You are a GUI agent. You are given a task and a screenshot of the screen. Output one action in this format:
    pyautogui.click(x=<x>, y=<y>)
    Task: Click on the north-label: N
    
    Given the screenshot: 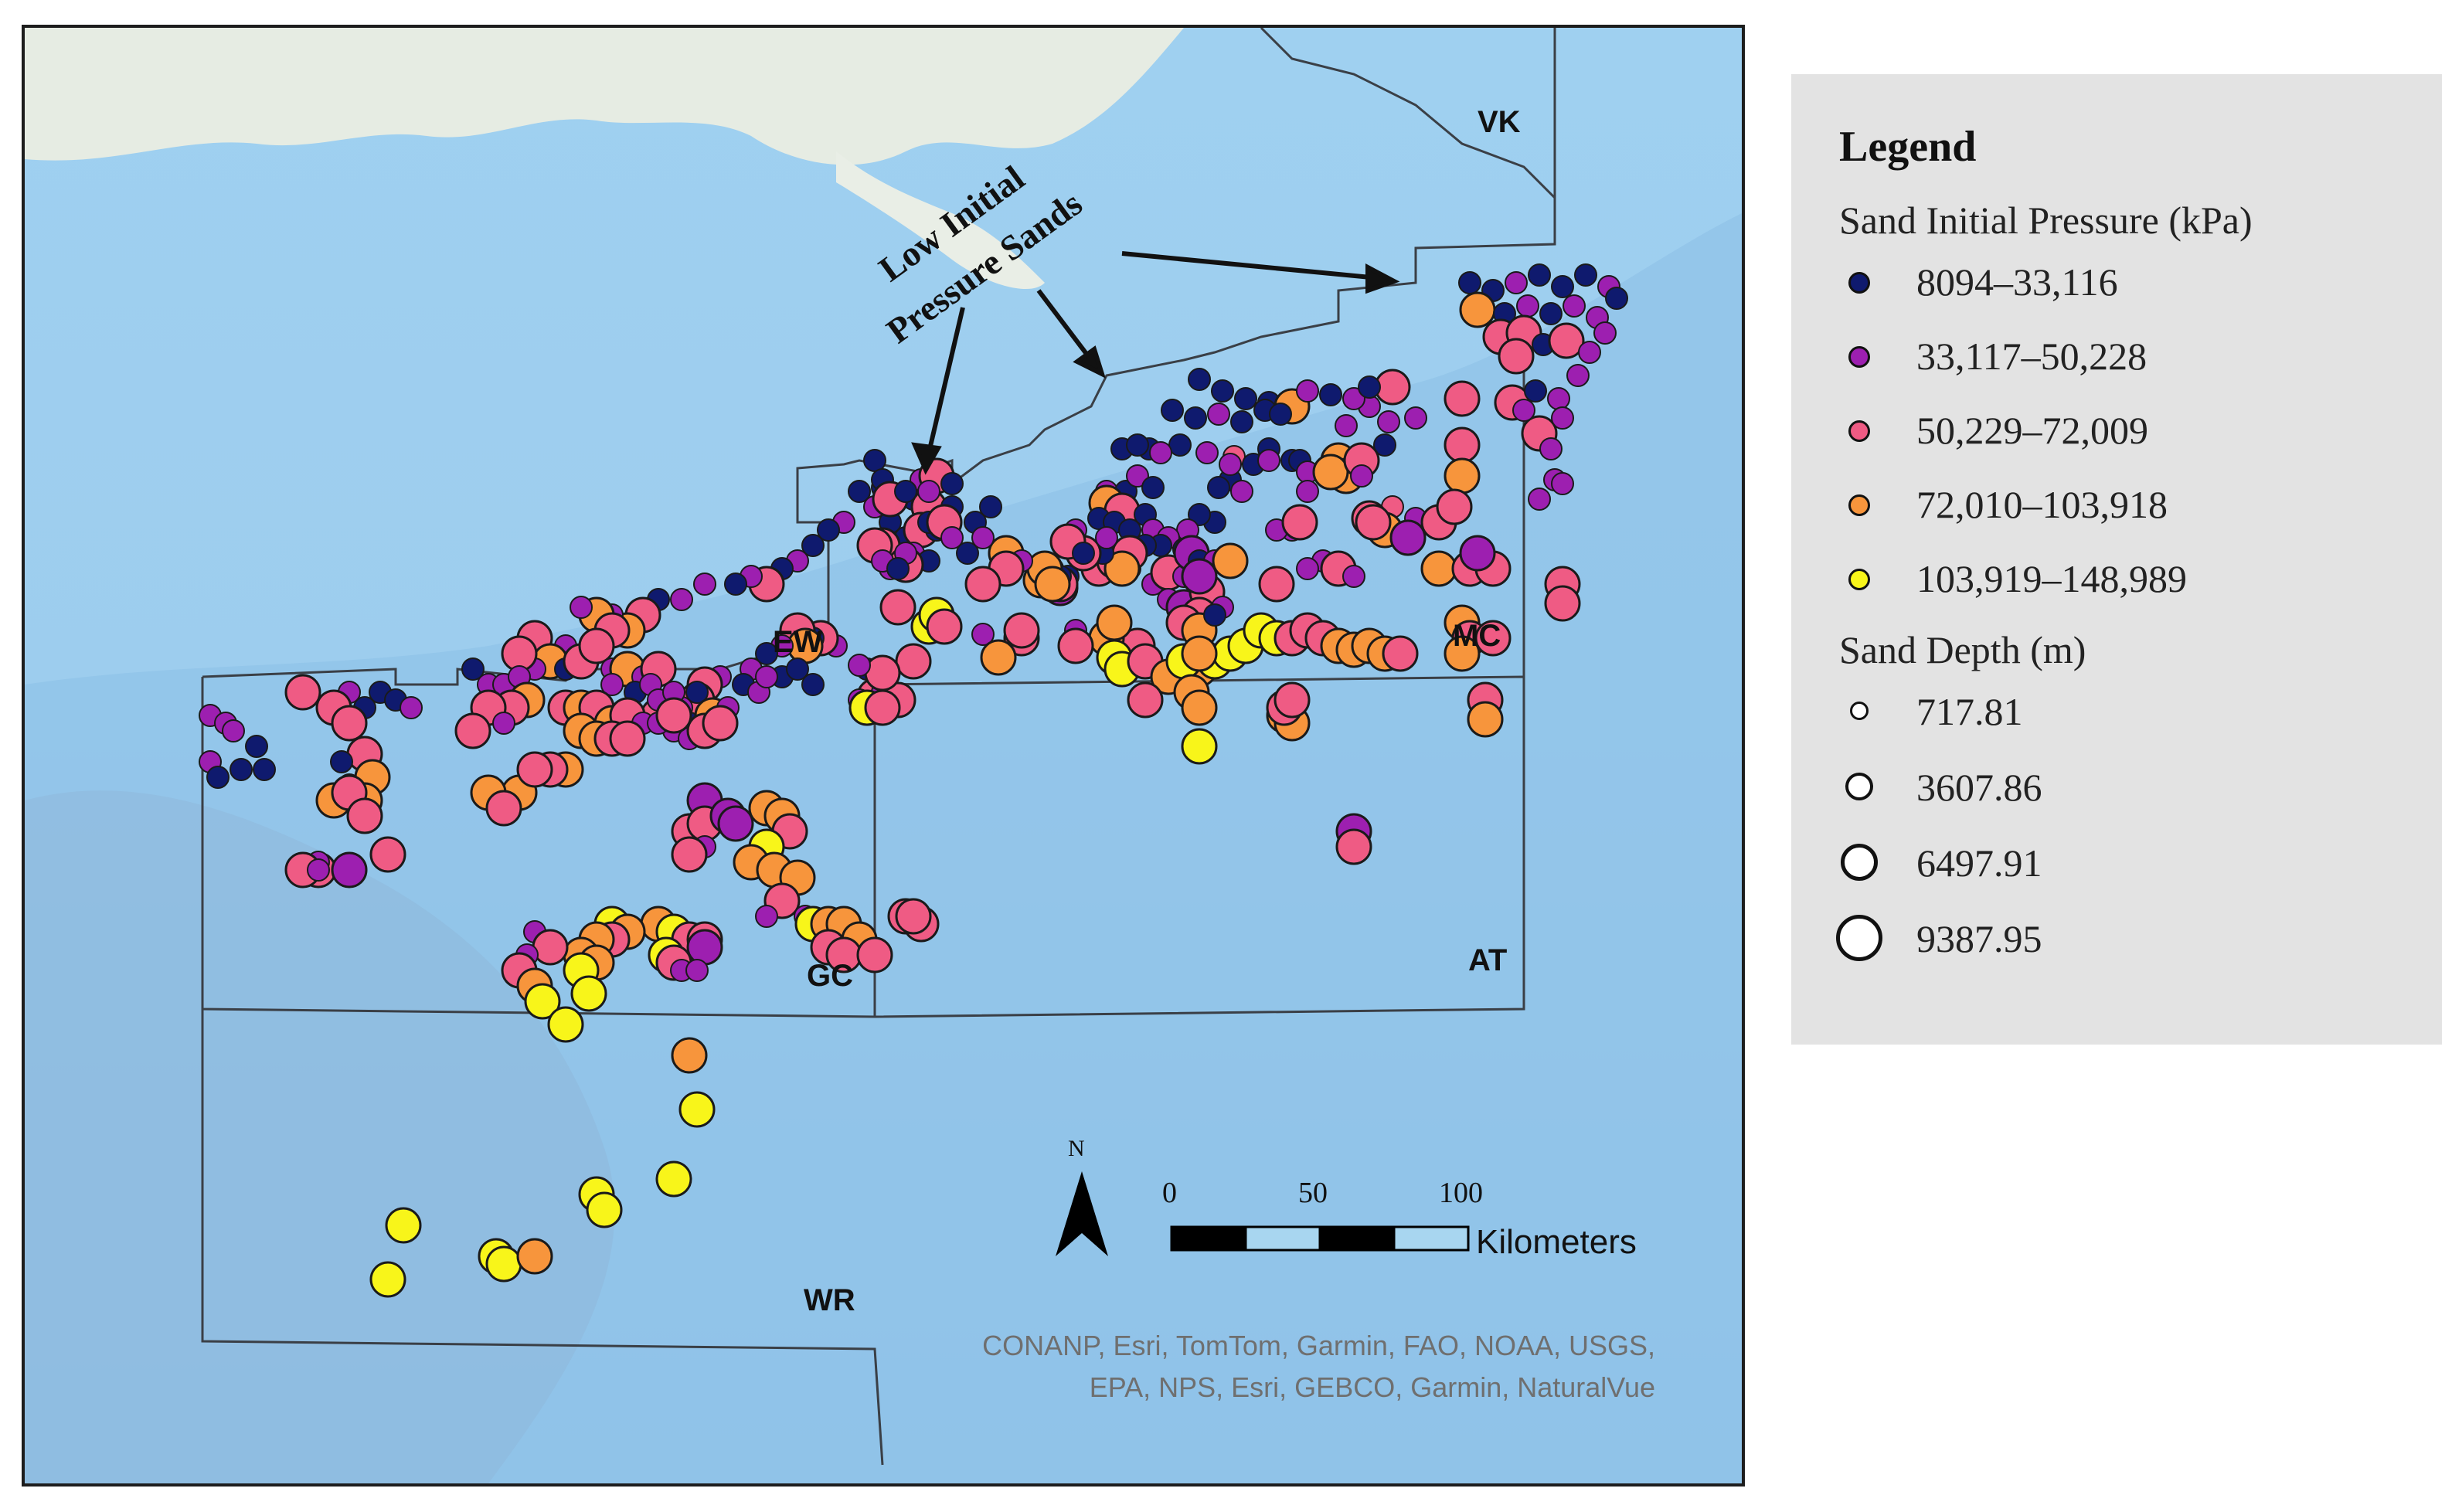 What is the action you would take?
    pyautogui.click(x=1076, y=1148)
    